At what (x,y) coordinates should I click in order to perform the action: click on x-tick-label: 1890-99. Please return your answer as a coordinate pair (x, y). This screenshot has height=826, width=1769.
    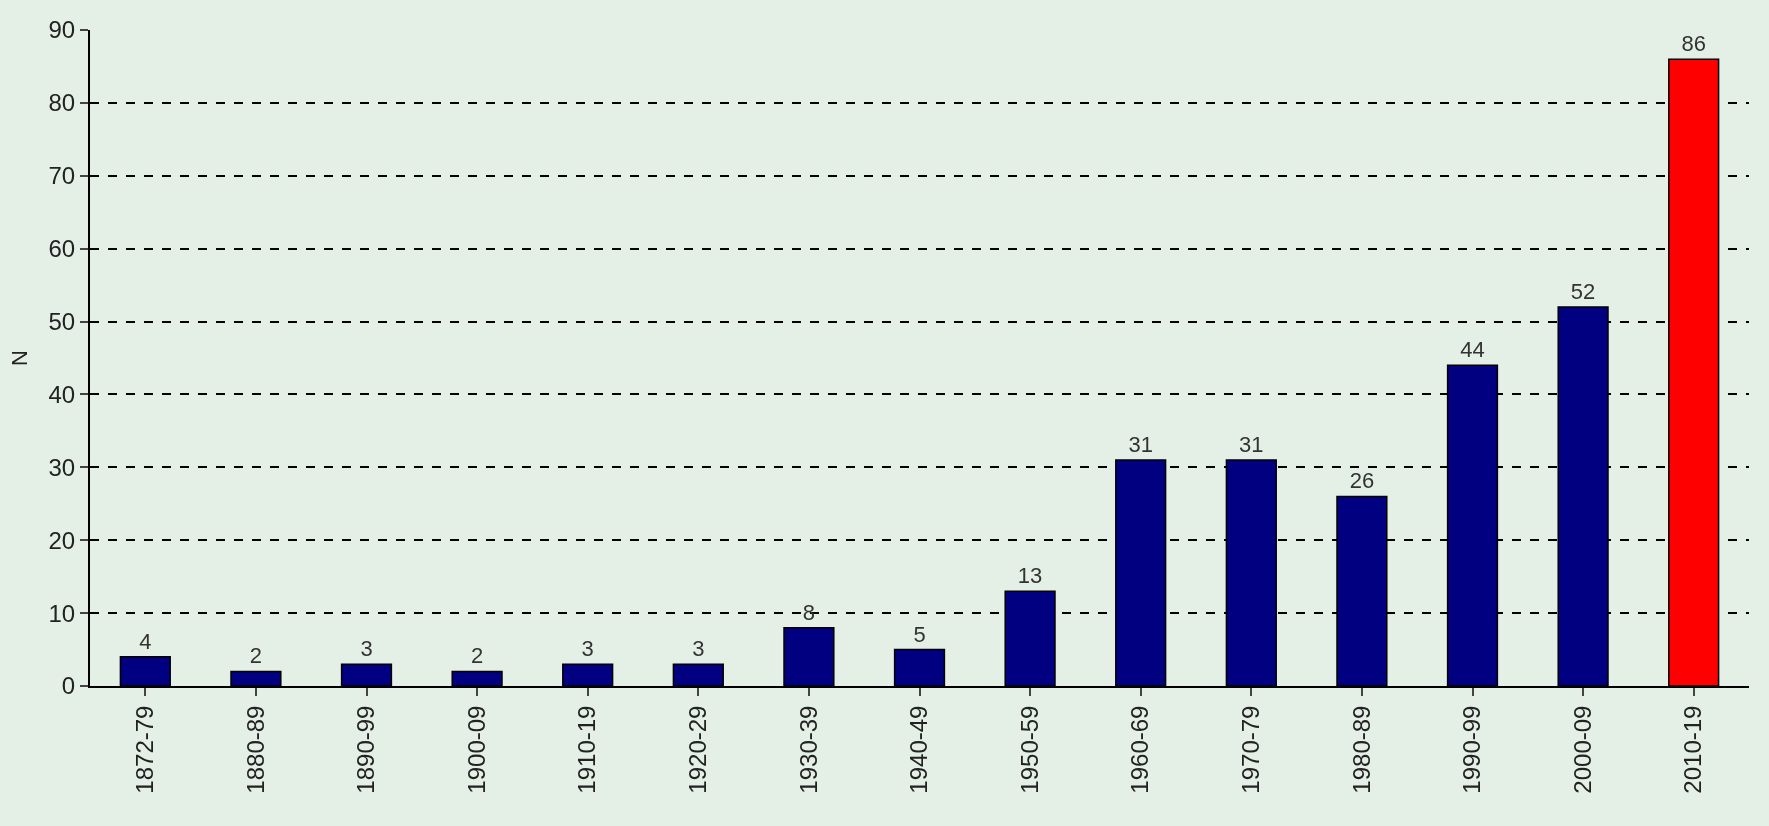
    Looking at the image, I should click on (366, 749).